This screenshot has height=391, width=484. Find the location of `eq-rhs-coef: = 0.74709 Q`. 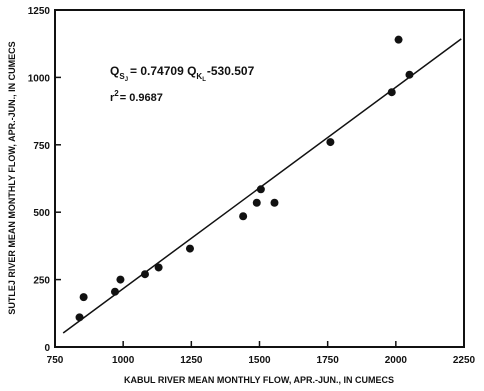

eq-rhs-coef: = 0.74709 Q is located at coordinates (163, 71).